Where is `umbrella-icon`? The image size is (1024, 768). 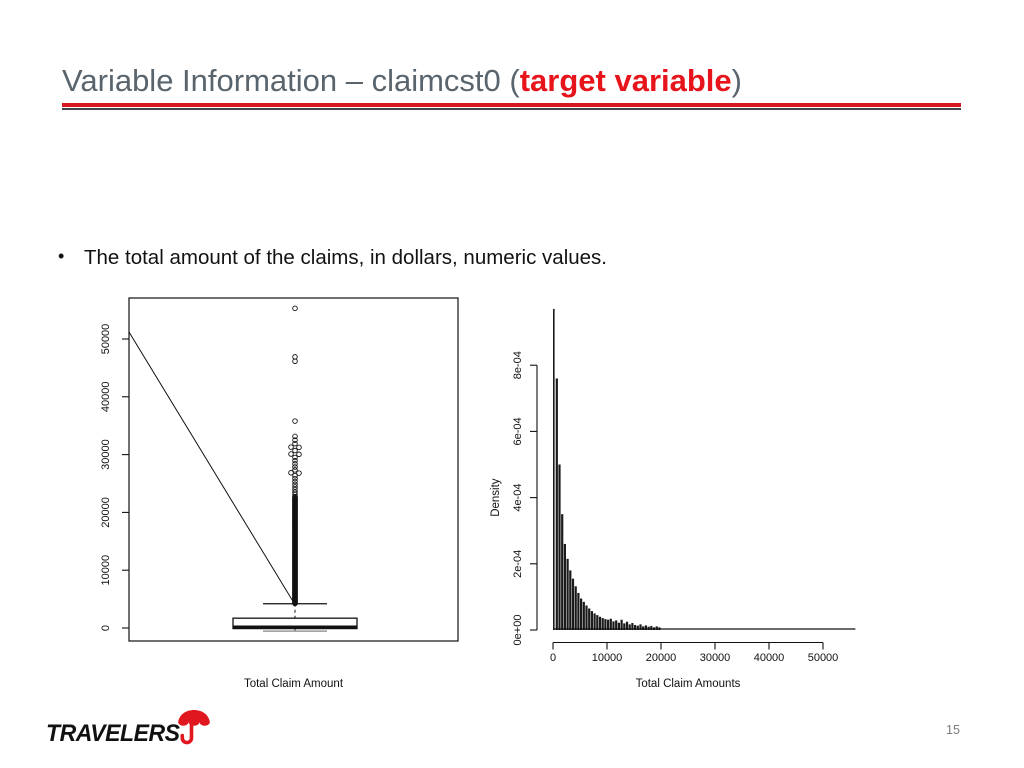 umbrella-icon is located at coordinates (194, 727).